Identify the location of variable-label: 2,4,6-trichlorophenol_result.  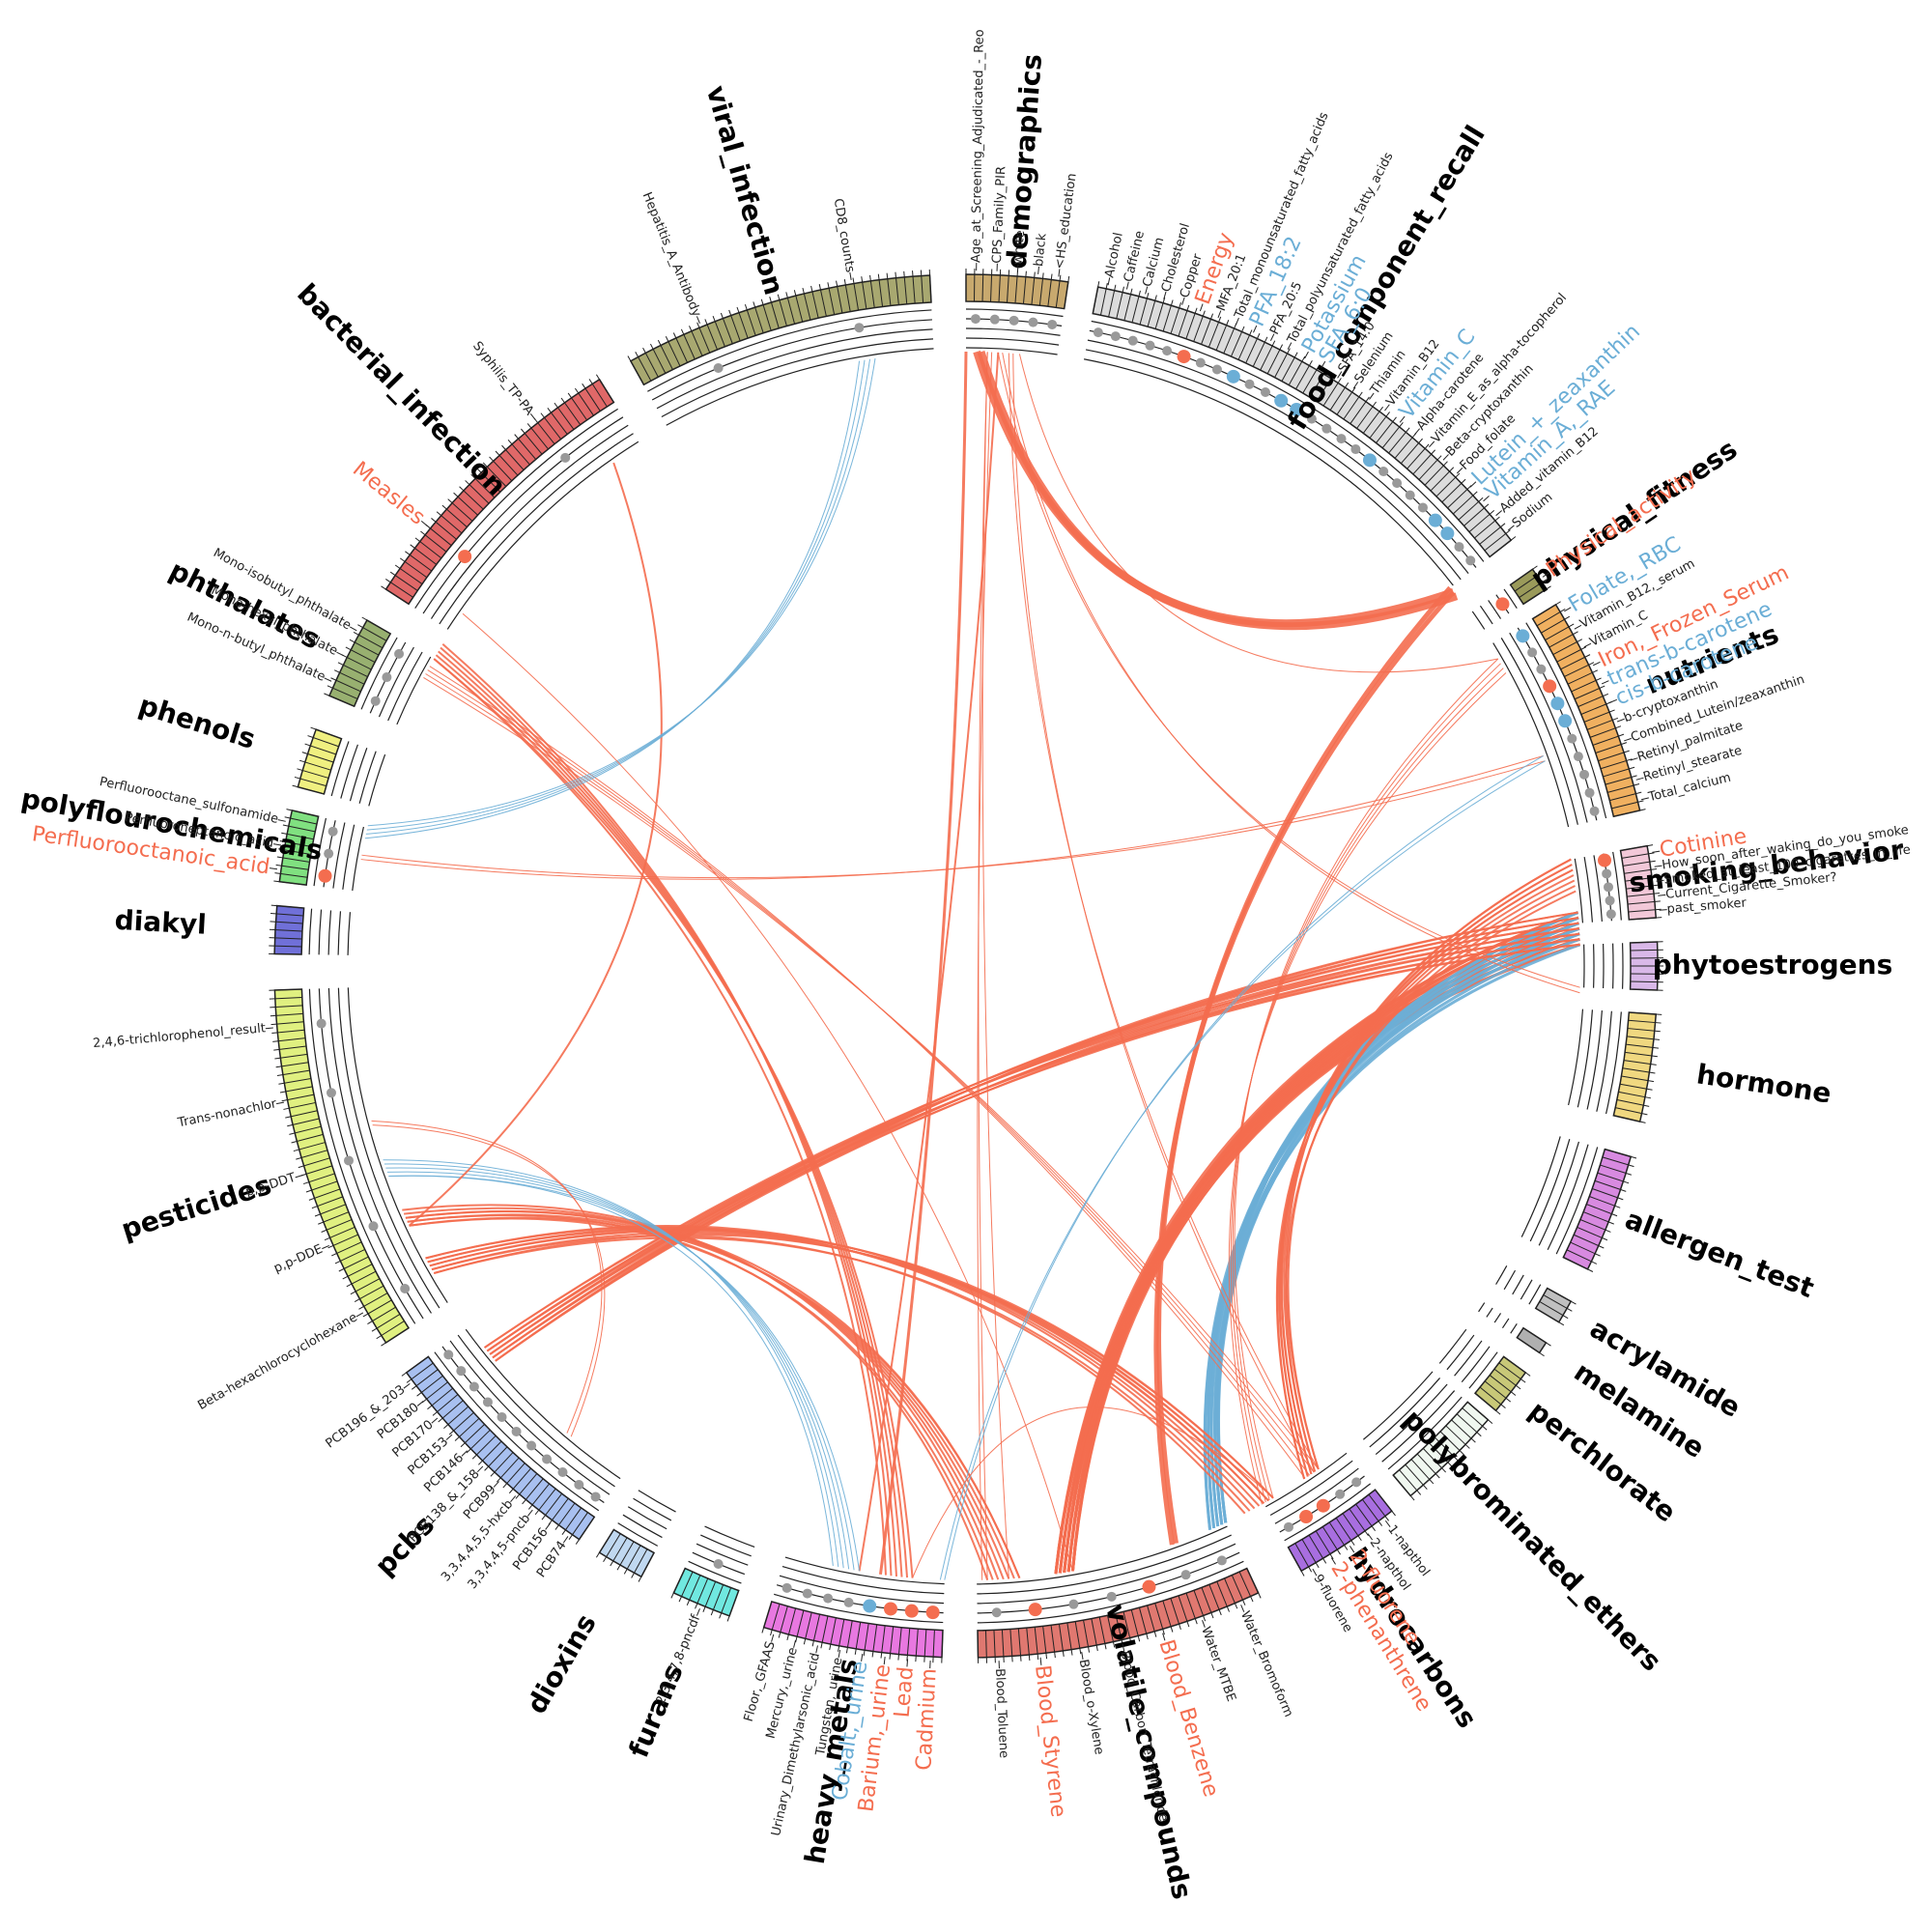
(180, 1036).